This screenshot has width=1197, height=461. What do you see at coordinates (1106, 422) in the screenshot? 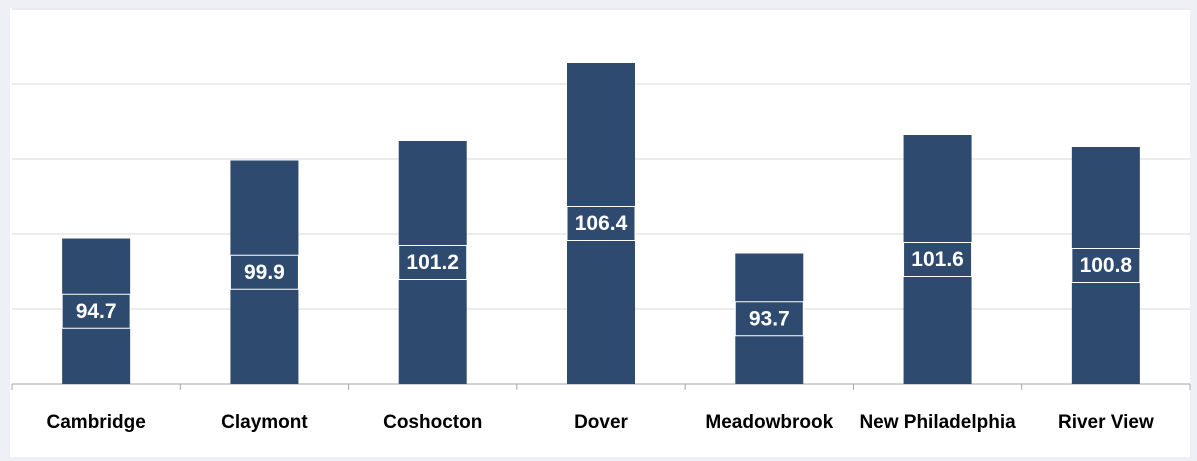
I see `x-tick-label: River View` at bounding box center [1106, 422].